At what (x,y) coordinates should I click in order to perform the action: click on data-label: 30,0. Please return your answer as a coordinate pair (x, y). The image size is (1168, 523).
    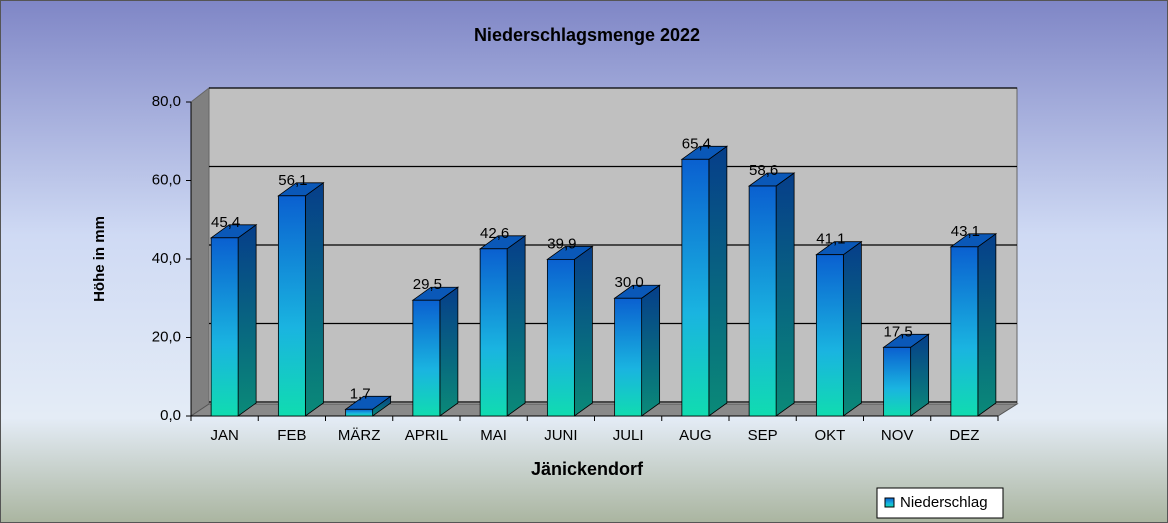
    Looking at the image, I should click on (629, 282).